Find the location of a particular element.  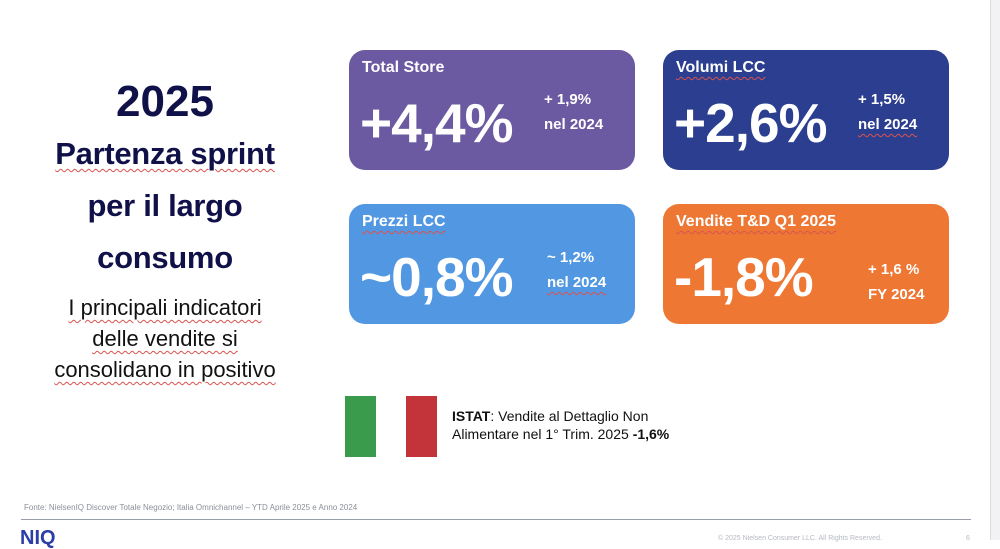

istat-text-2: Alimentare nel 1° Trim. 2025 is located at coordinates (542, 434).